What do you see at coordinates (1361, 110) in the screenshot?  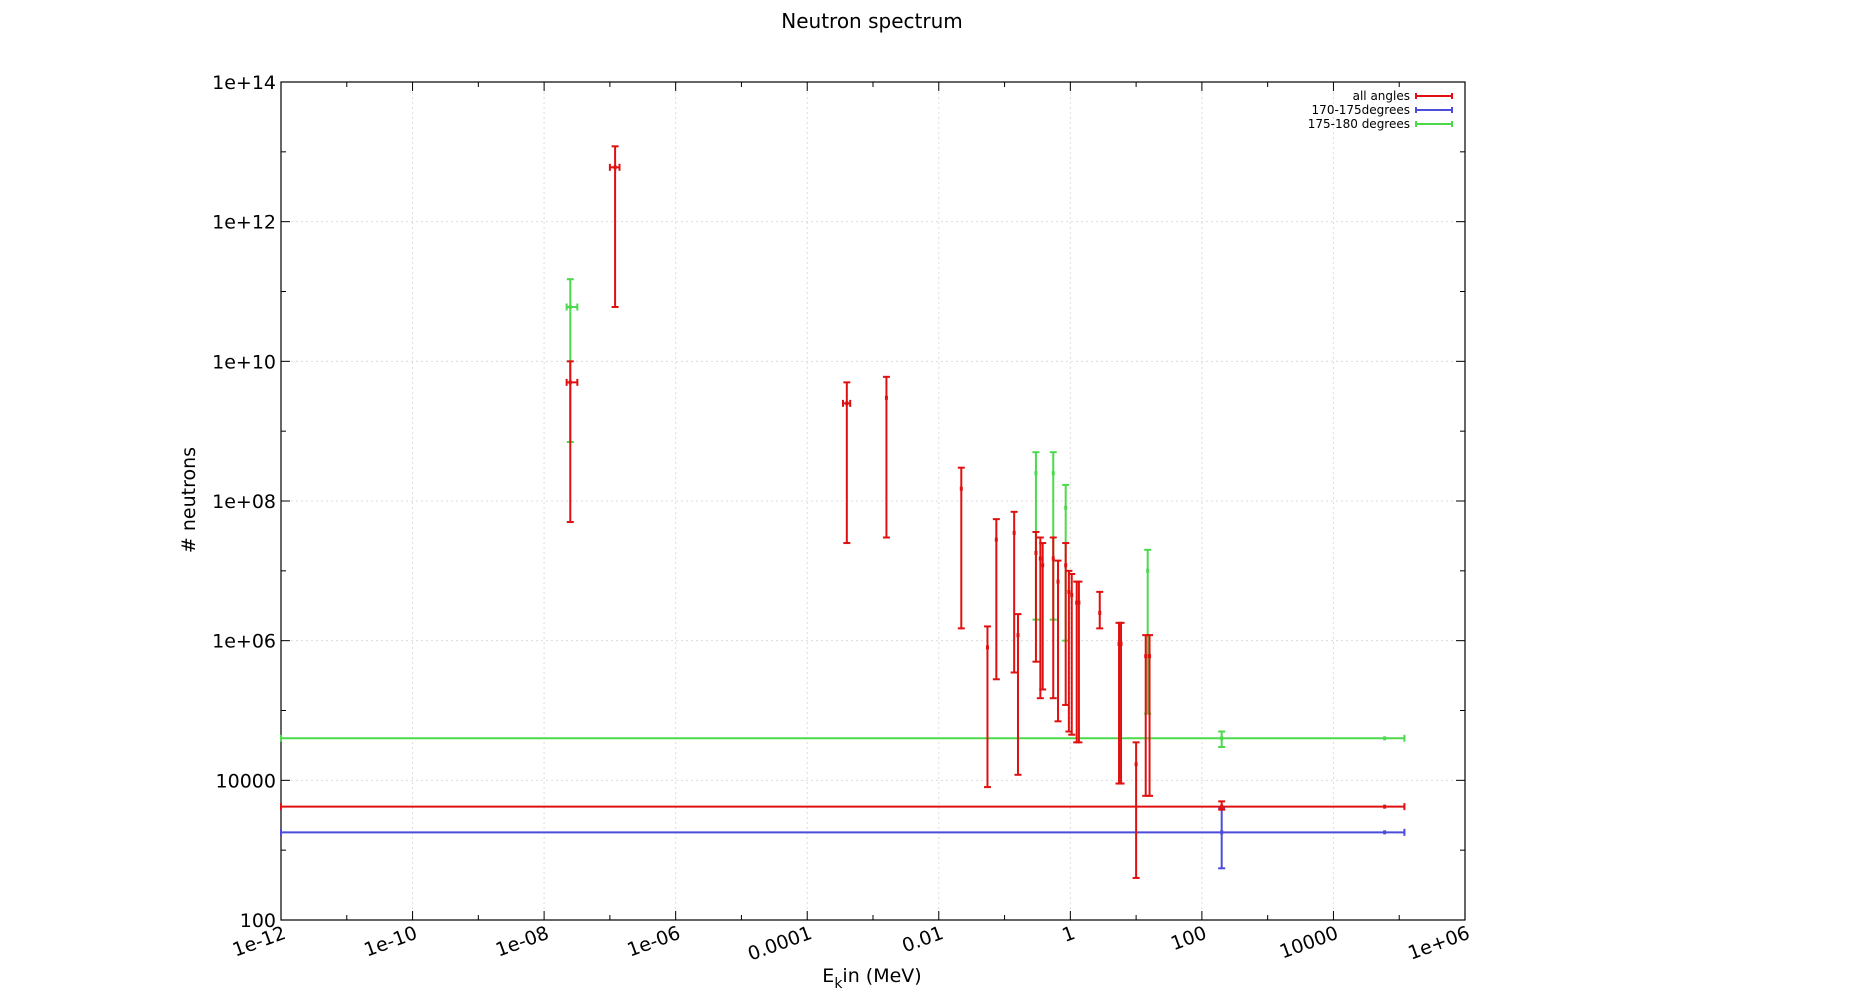 I see `legend-label: 170-175degrees` at bounding box center [1361, 110].